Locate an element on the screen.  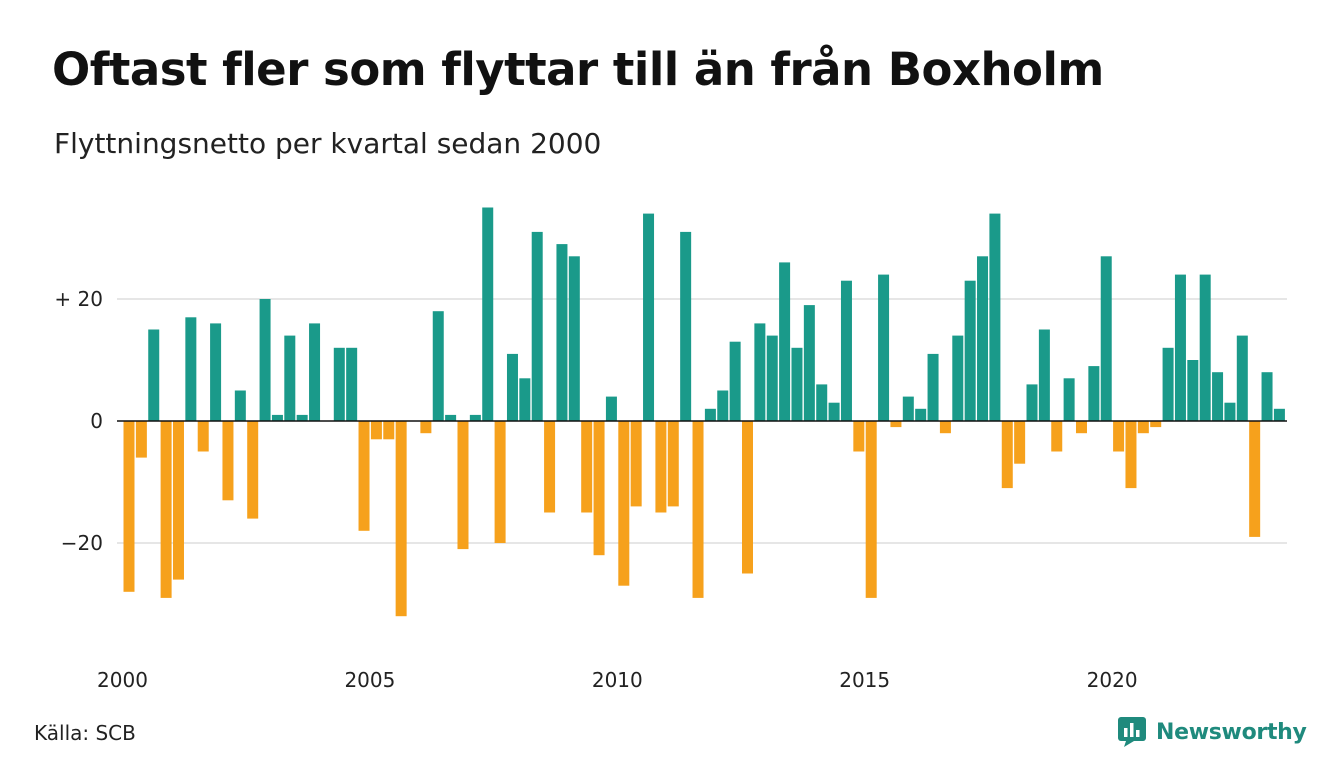
y-tick-label: 0 is located at coordinates (96, 421).